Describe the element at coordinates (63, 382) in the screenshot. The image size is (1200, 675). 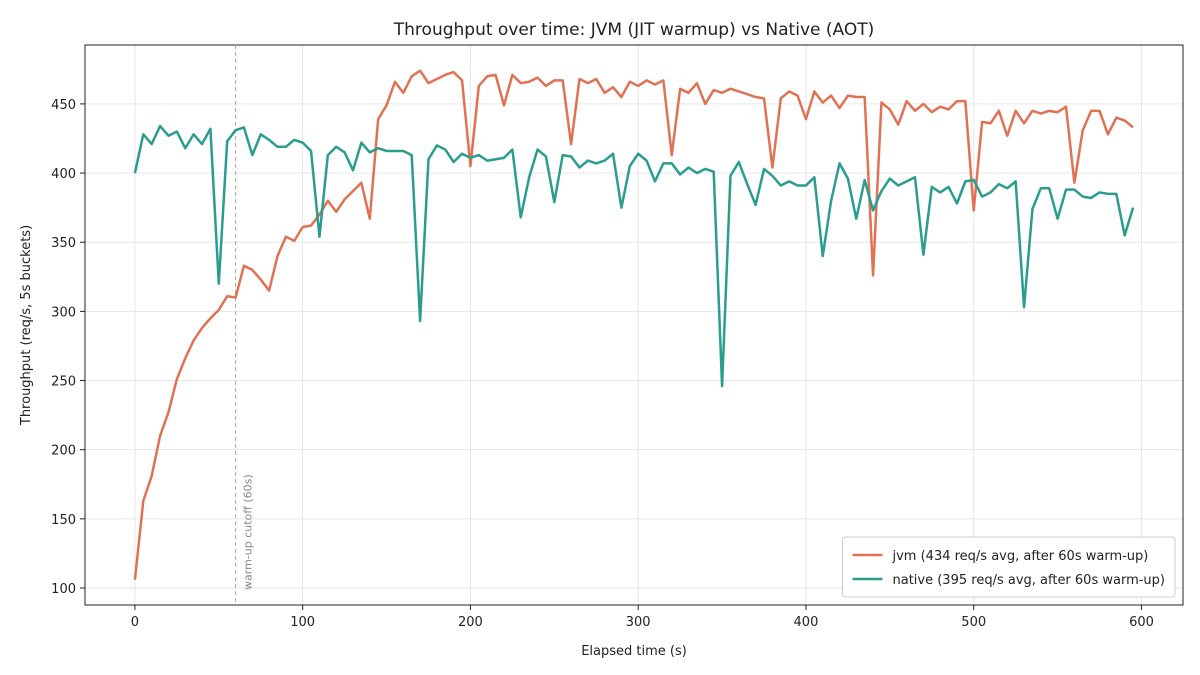
I see `y-tick-label: 250` at that location.